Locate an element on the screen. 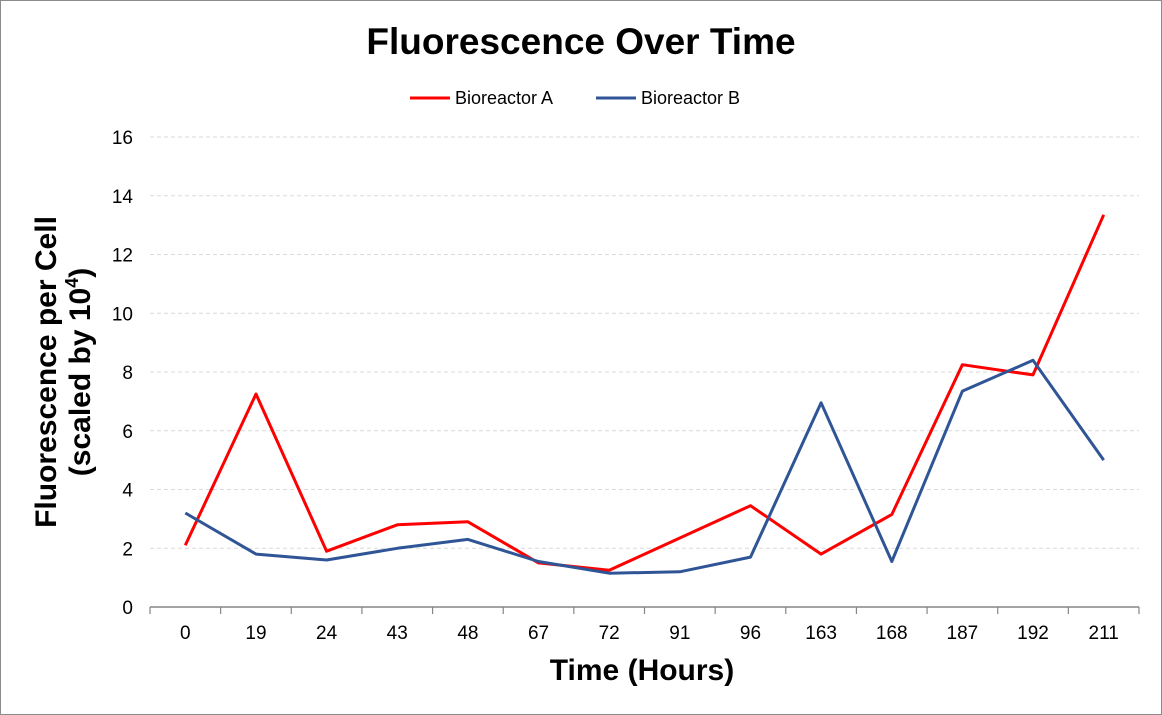 This screenshot has width=1162, height=715. y-axis-title-line1: Fluorescence per Cell is located at coordinates (46, 372).